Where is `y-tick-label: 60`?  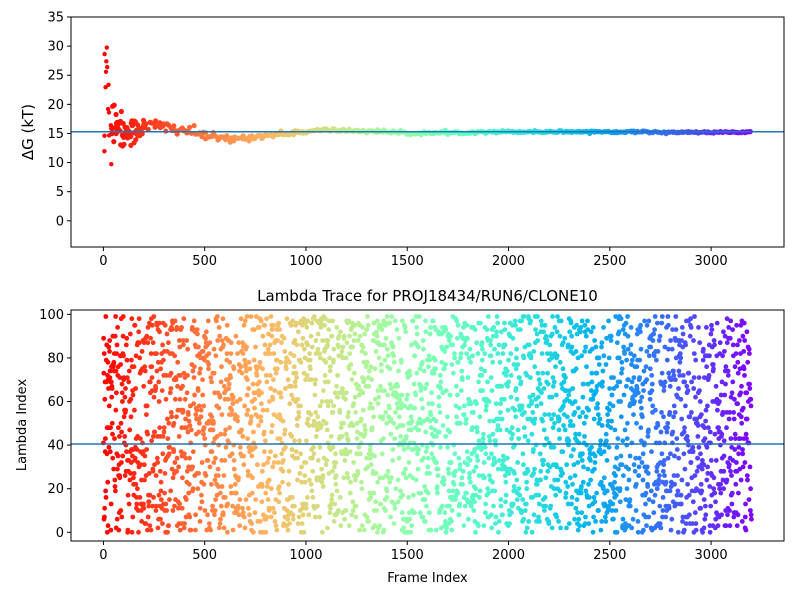
y-tick-label: 60 is located at coordinates (55, 402).